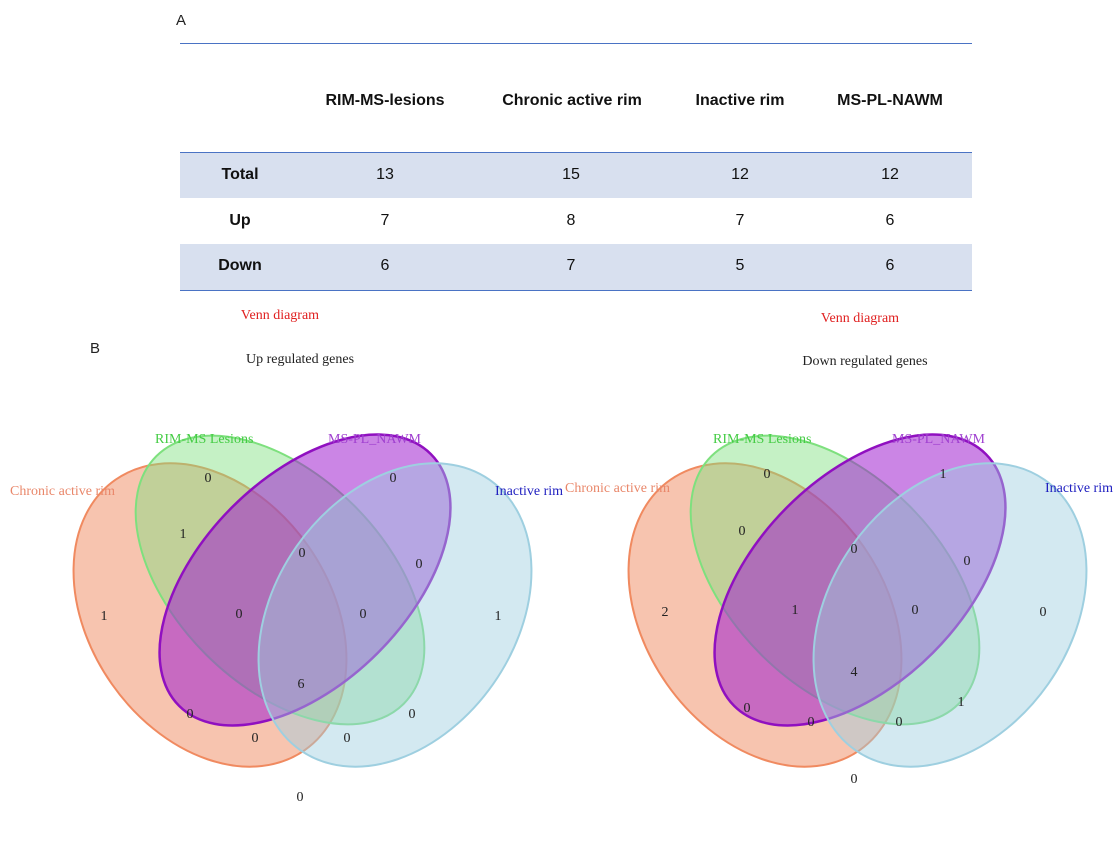  I want to click on table-cell: 5, so click(740, 265).